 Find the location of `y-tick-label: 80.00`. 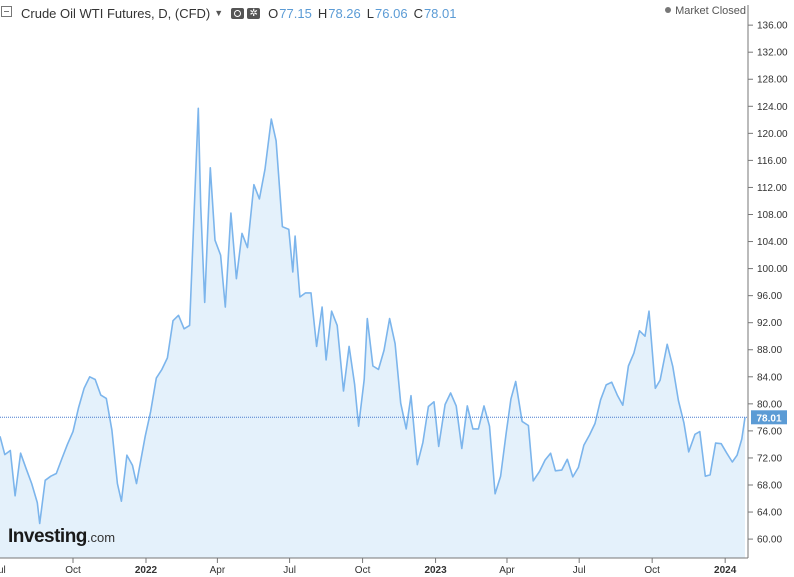

y-tick-label: 80.00 is located at coordinates (769, 404).